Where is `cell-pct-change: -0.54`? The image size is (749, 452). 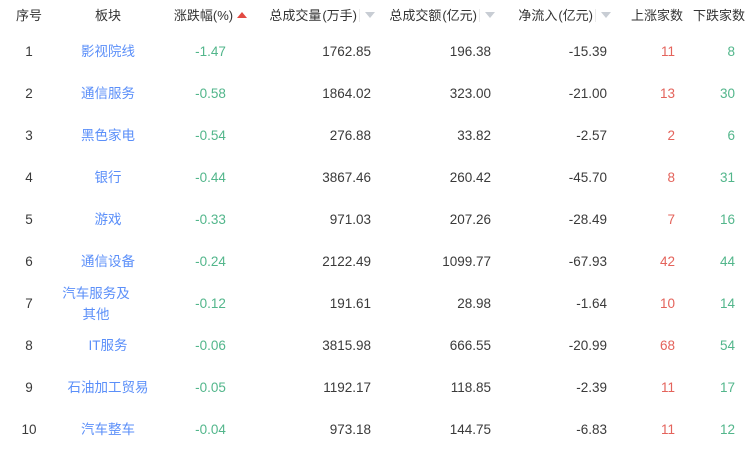
cell-pct-change: -0.54 is located at coordinates (210, 135).